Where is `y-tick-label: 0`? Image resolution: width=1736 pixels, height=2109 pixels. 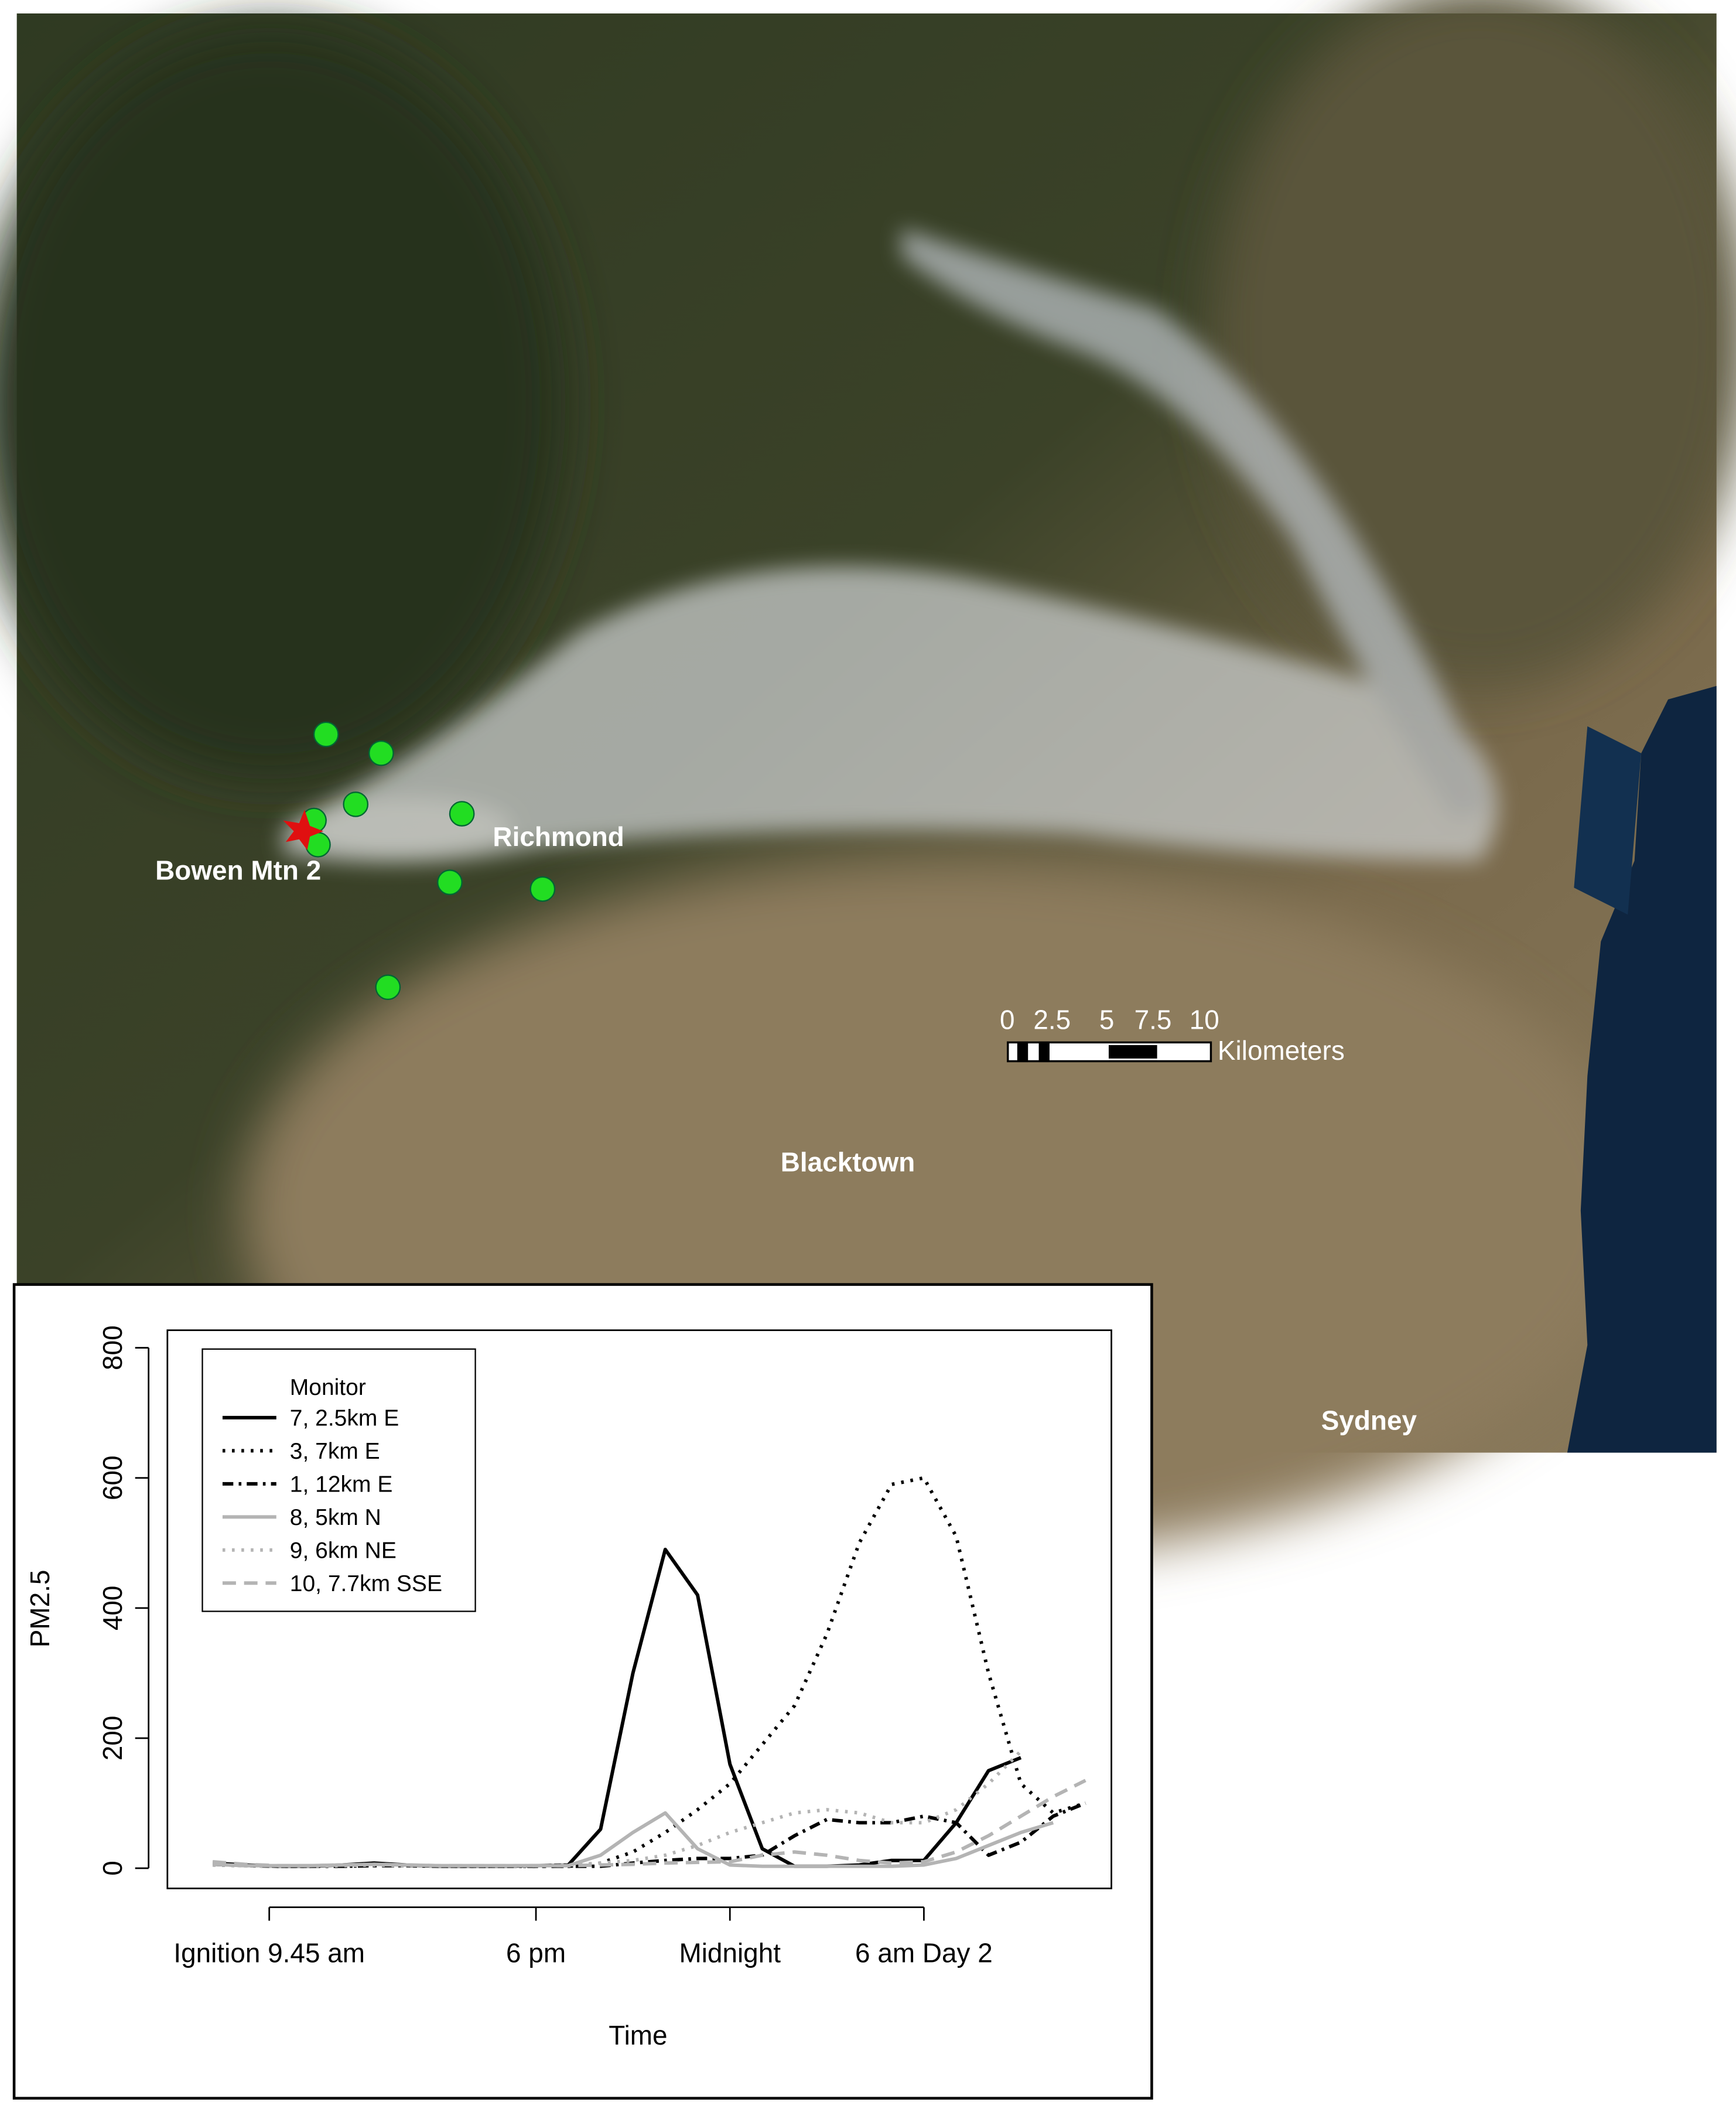 y-tick-label: 0 is located at coordinates (112, 1868).